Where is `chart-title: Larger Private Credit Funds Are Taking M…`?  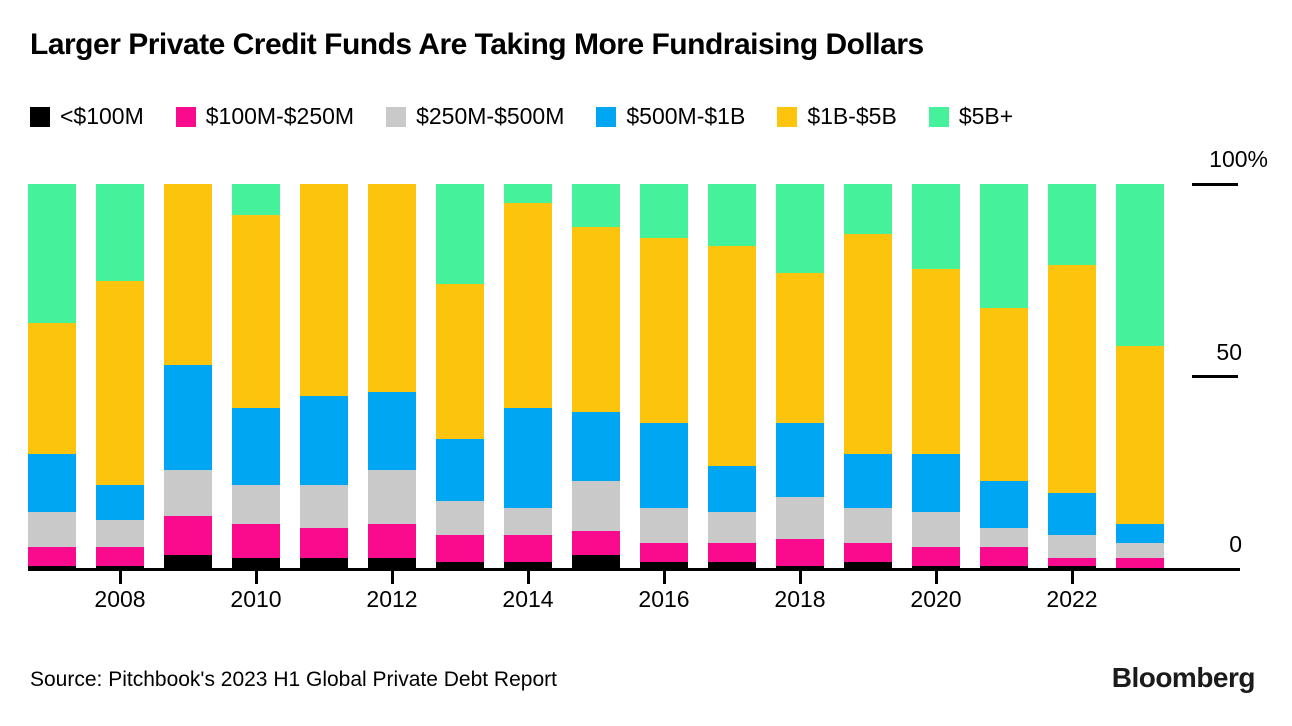
chart-title: Larger Private Credit Funds Are Taking M… is located at coordinates (477, 44).